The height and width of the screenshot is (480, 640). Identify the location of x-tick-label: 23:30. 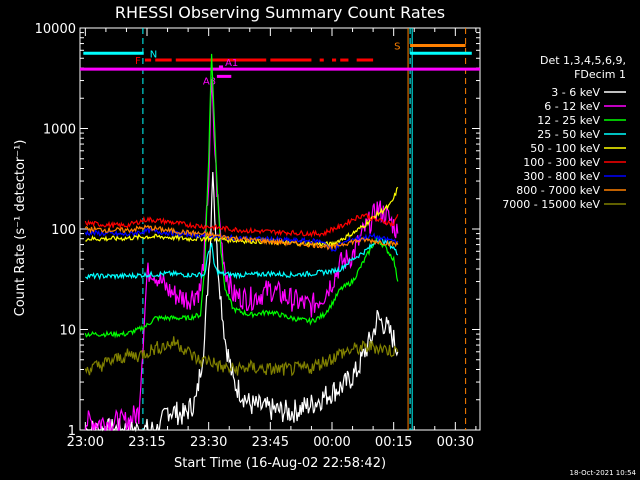
(208, 442).